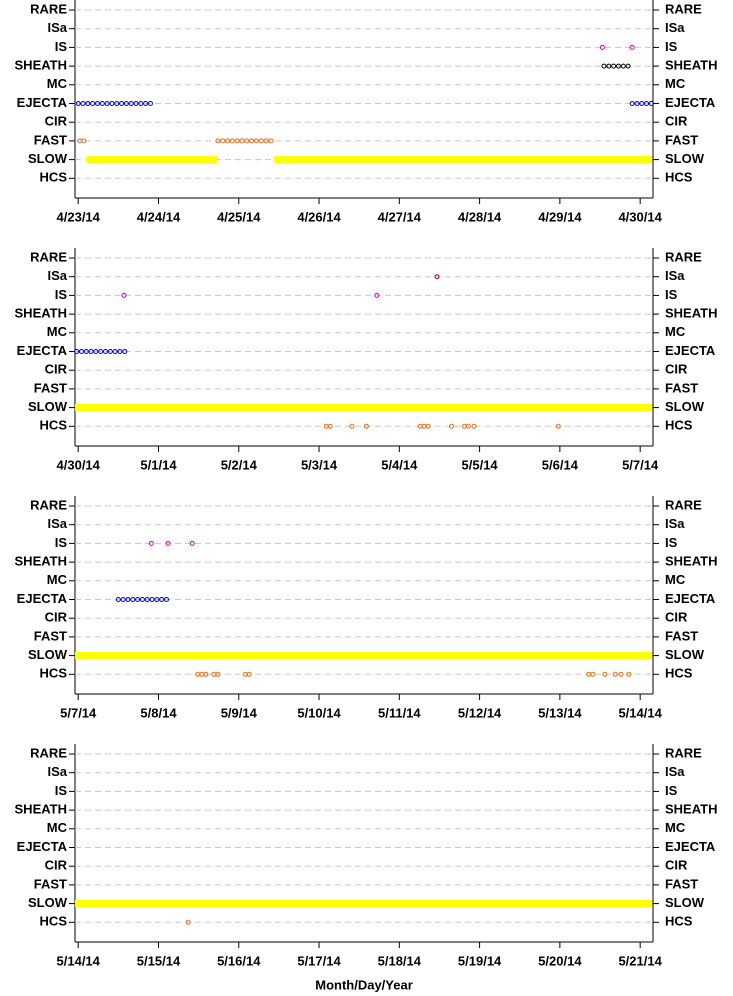 The image size is (733, 996). I want to click on x-tick-label: 5/20/14, so click(560, 960).